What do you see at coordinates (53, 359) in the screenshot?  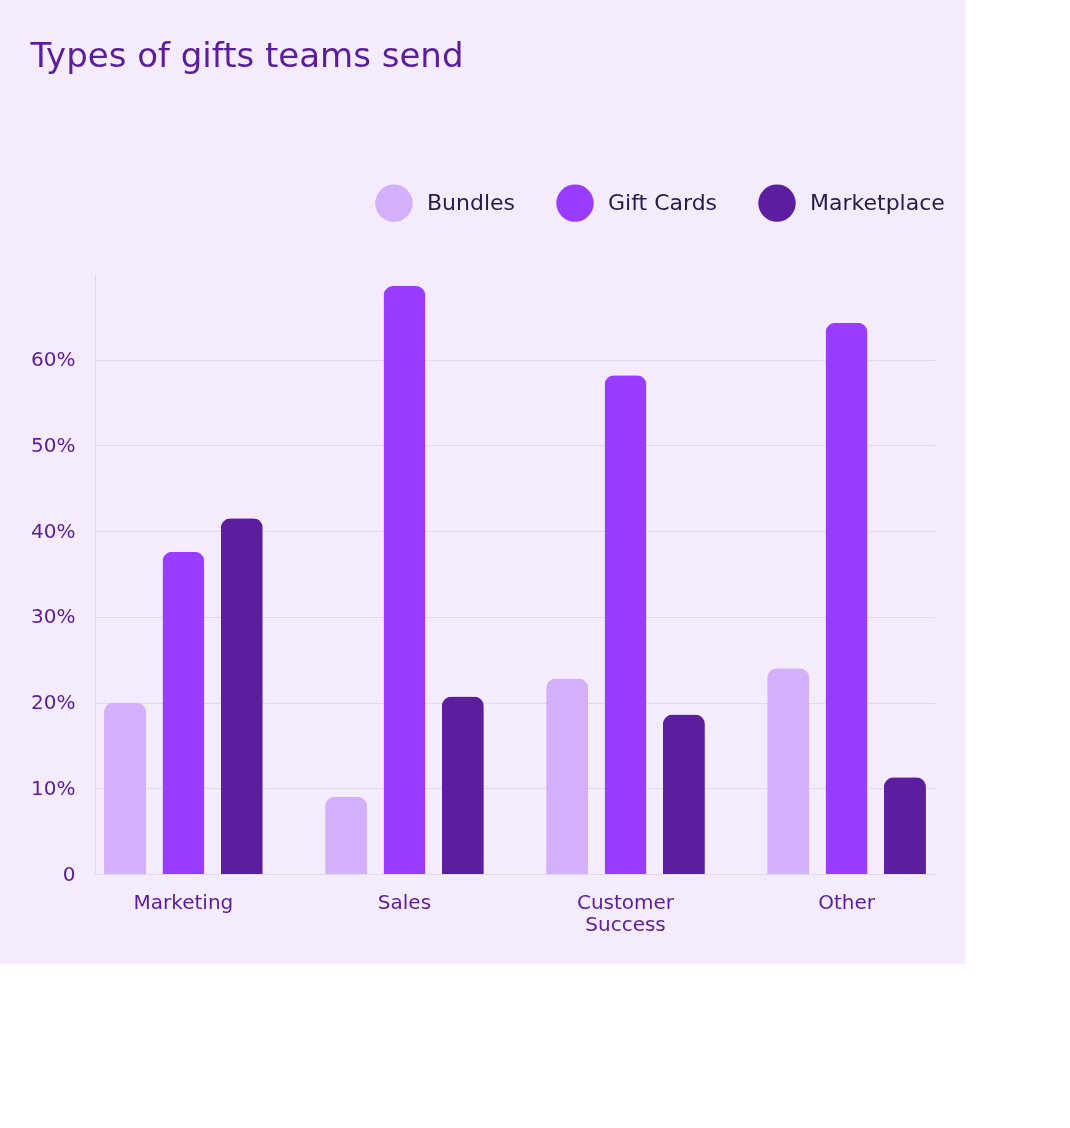 I see `y-tick-label: 60%` at bounding box center [53, 359].